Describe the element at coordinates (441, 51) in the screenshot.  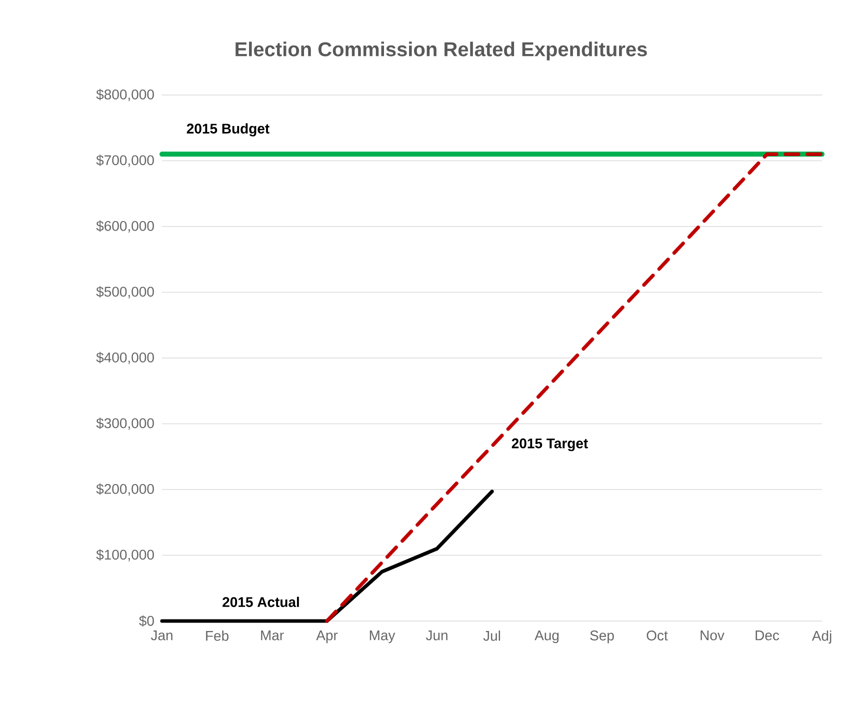
I see `chart-title: Election Commission Related Expenditures` at that location.